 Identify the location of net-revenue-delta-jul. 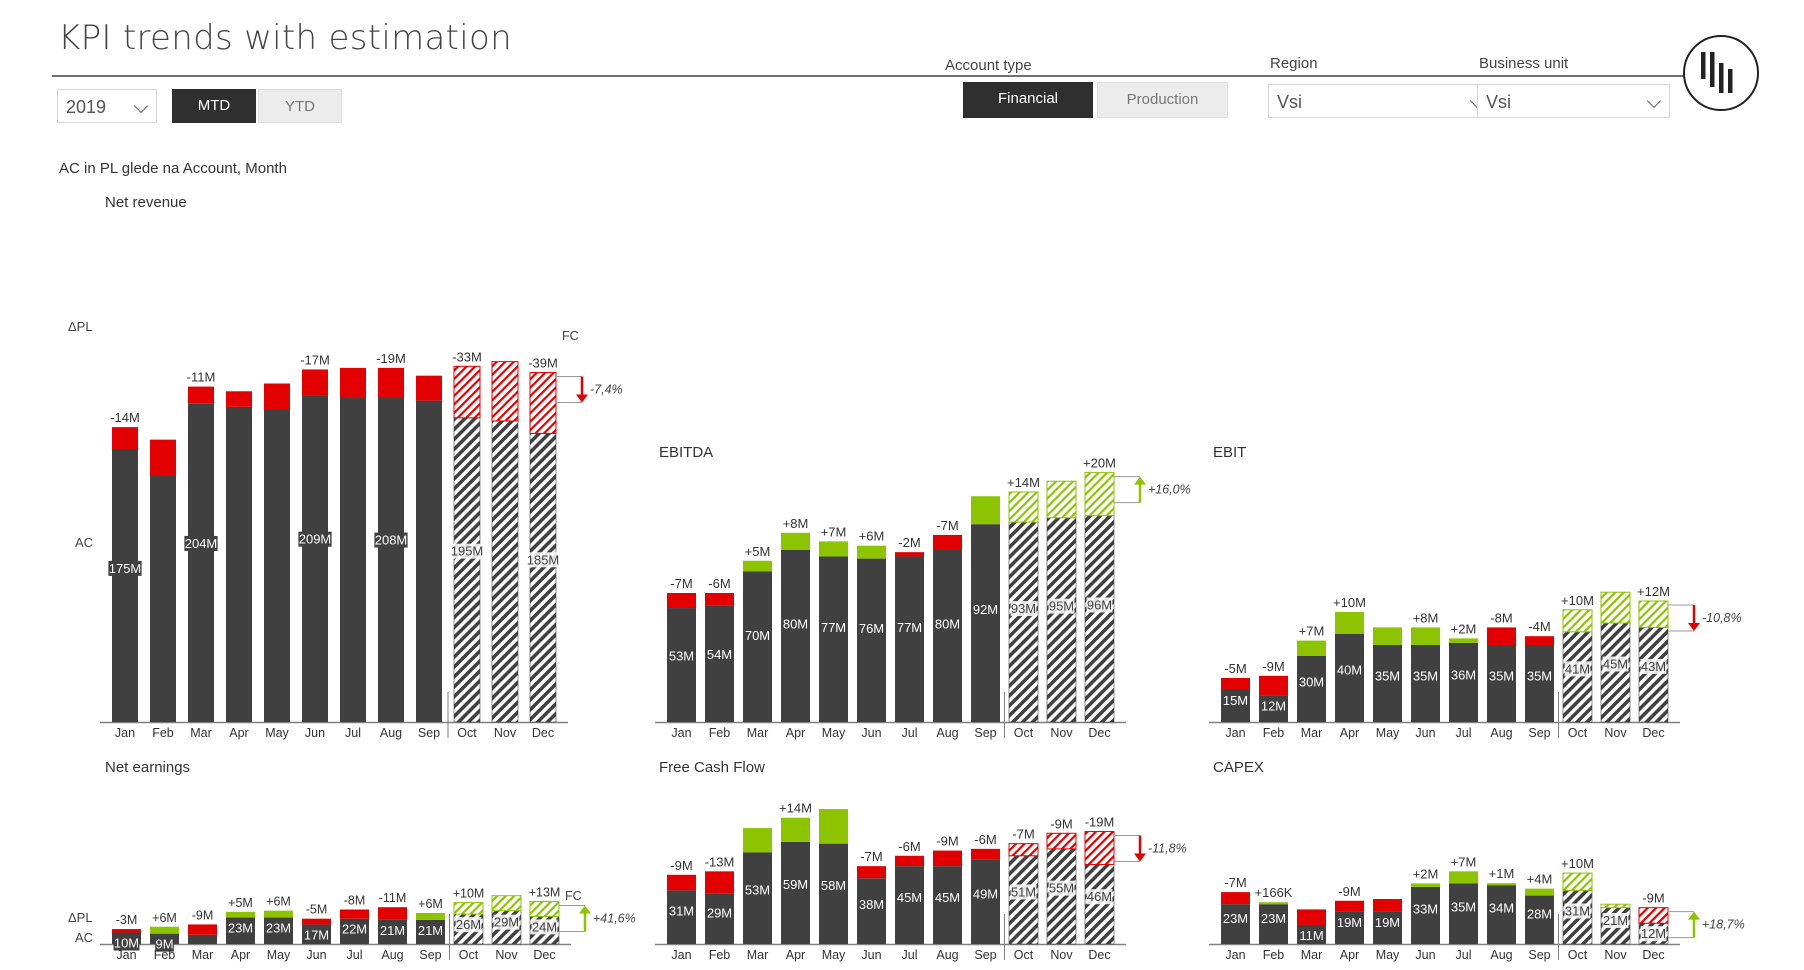
(353, 382).